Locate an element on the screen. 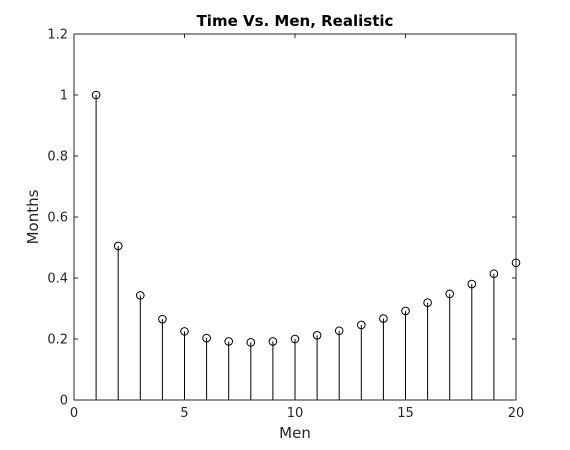 The height and width of the screenshot is (450, 570). x-tick-label: 15 is located at coordinates (405, 413).